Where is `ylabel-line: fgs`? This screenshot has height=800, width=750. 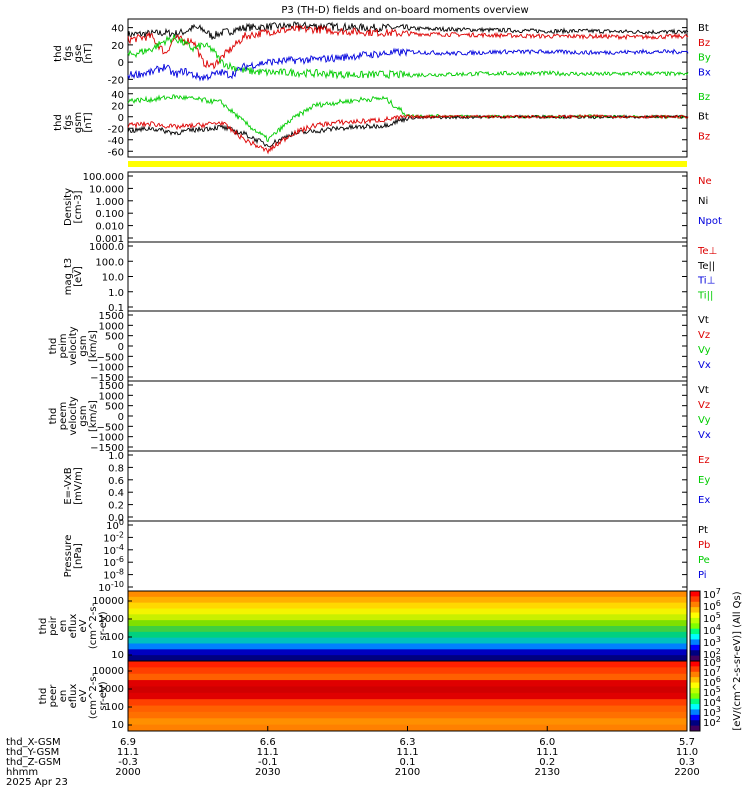 ylabel-line: fgs is located at coordinates (68, 53).